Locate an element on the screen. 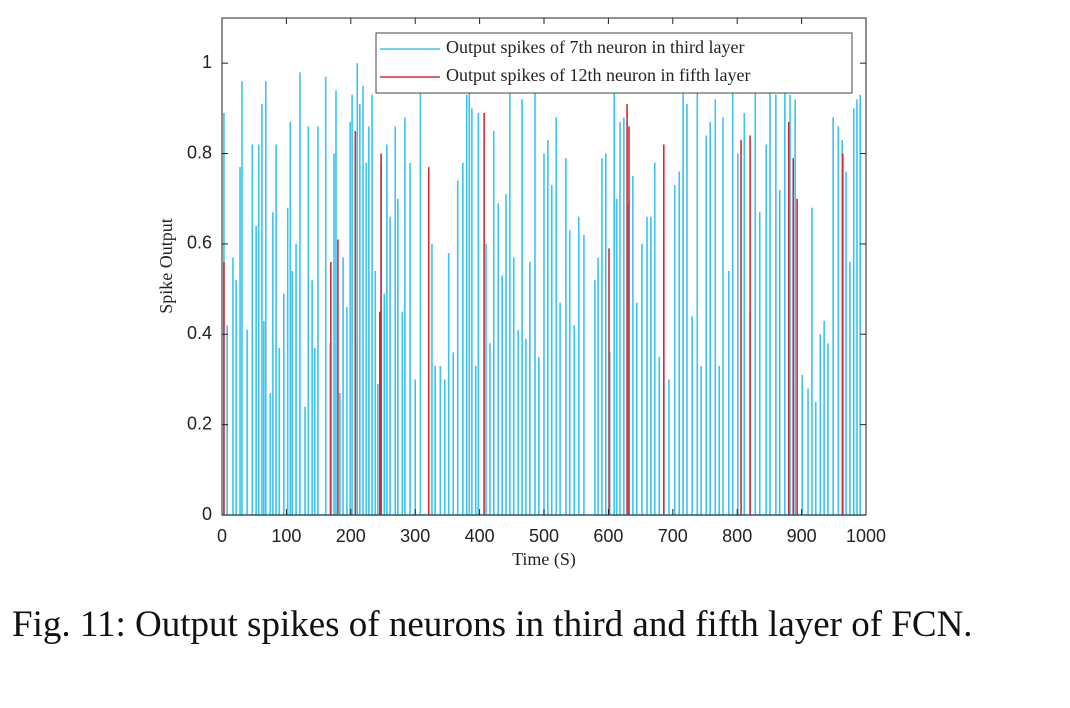  x-tick-label: 800 is located at coordinates (737, 536).